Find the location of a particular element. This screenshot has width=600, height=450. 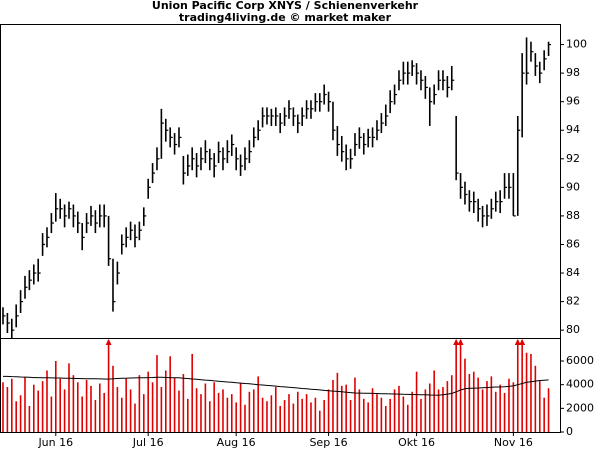

y-tick-label: 88 is located at coordinates (573, 215).